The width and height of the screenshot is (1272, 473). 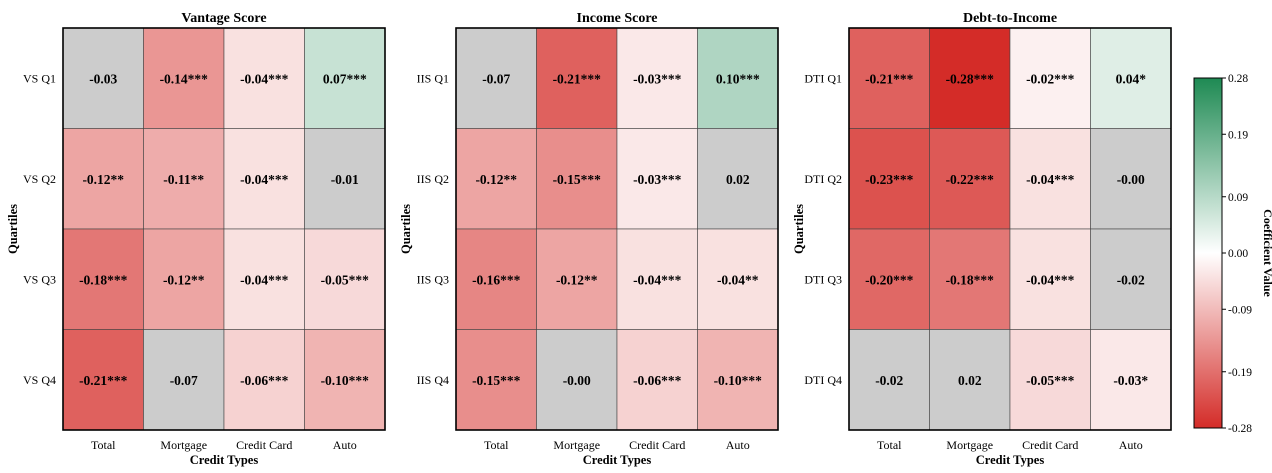 I want to click on panel-title: Debt-to-Income, so click(x=1010, y=18).